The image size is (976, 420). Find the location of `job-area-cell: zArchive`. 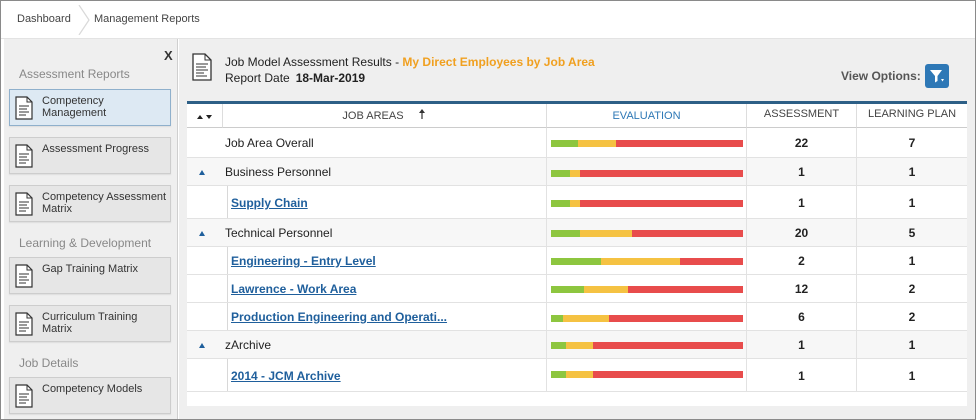

job-area-cell: zArchive is located at coordinates (367, 344).